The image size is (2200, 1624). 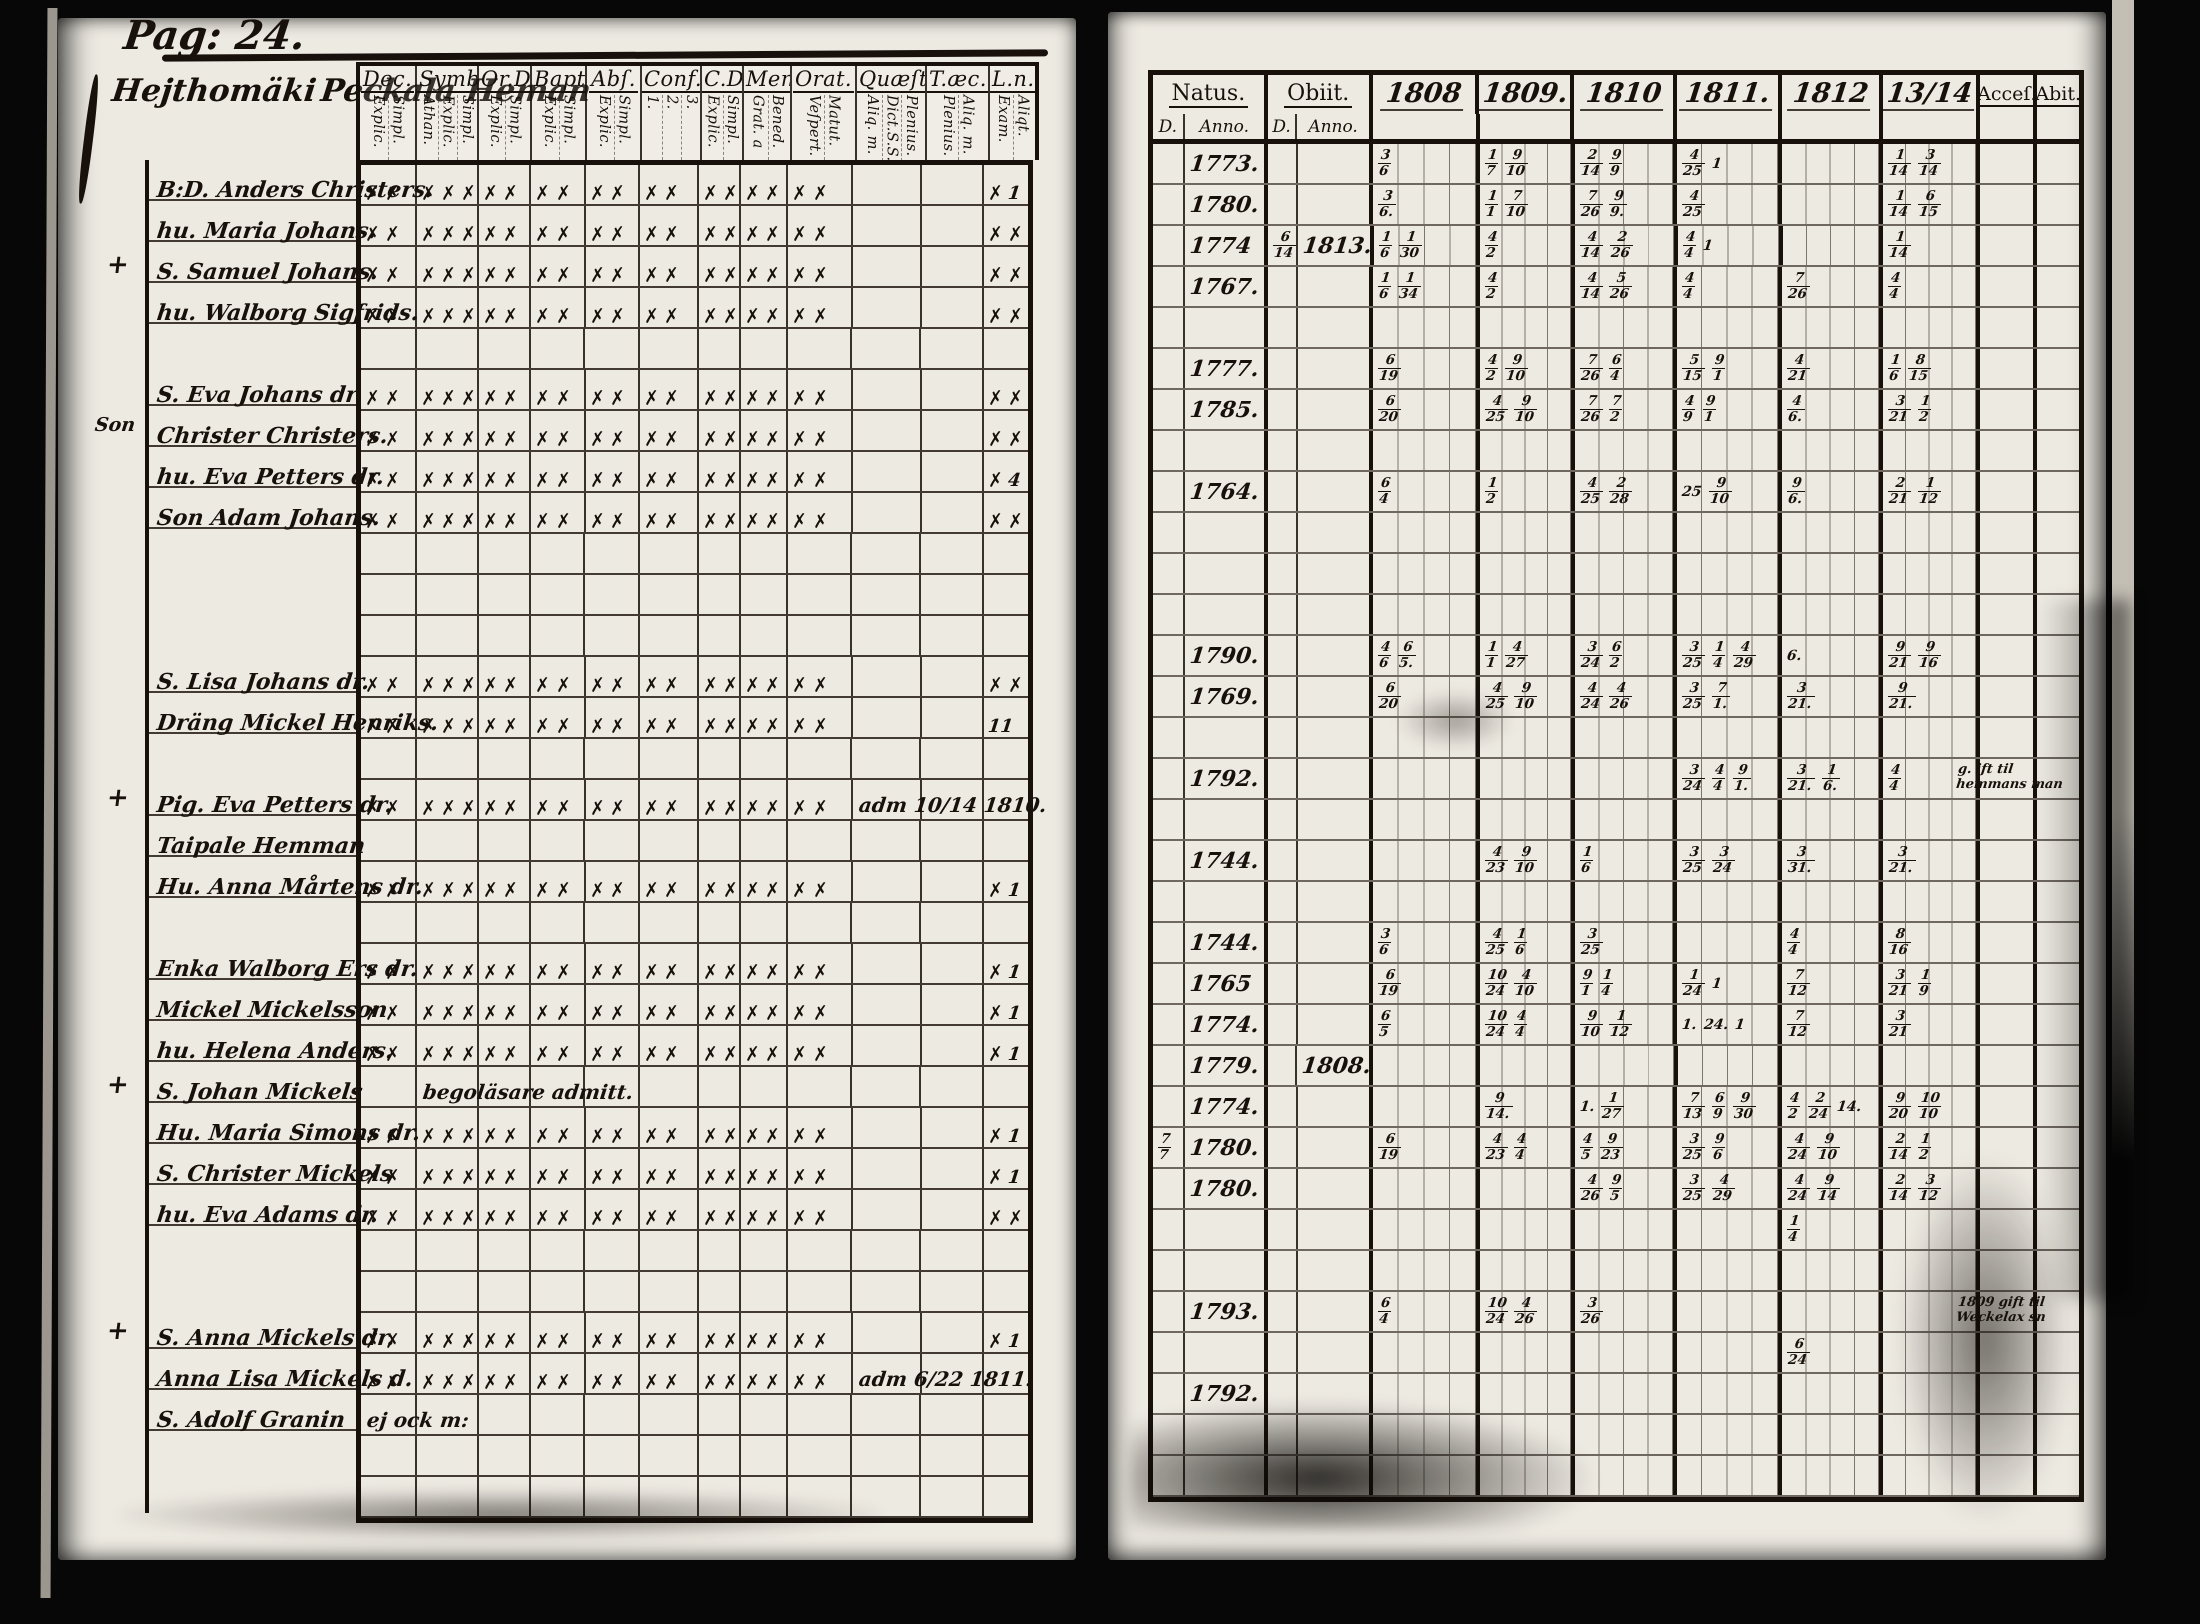 I want to click on register-row-name: S. Lisa Johans dr., so click(x=260, y=673).